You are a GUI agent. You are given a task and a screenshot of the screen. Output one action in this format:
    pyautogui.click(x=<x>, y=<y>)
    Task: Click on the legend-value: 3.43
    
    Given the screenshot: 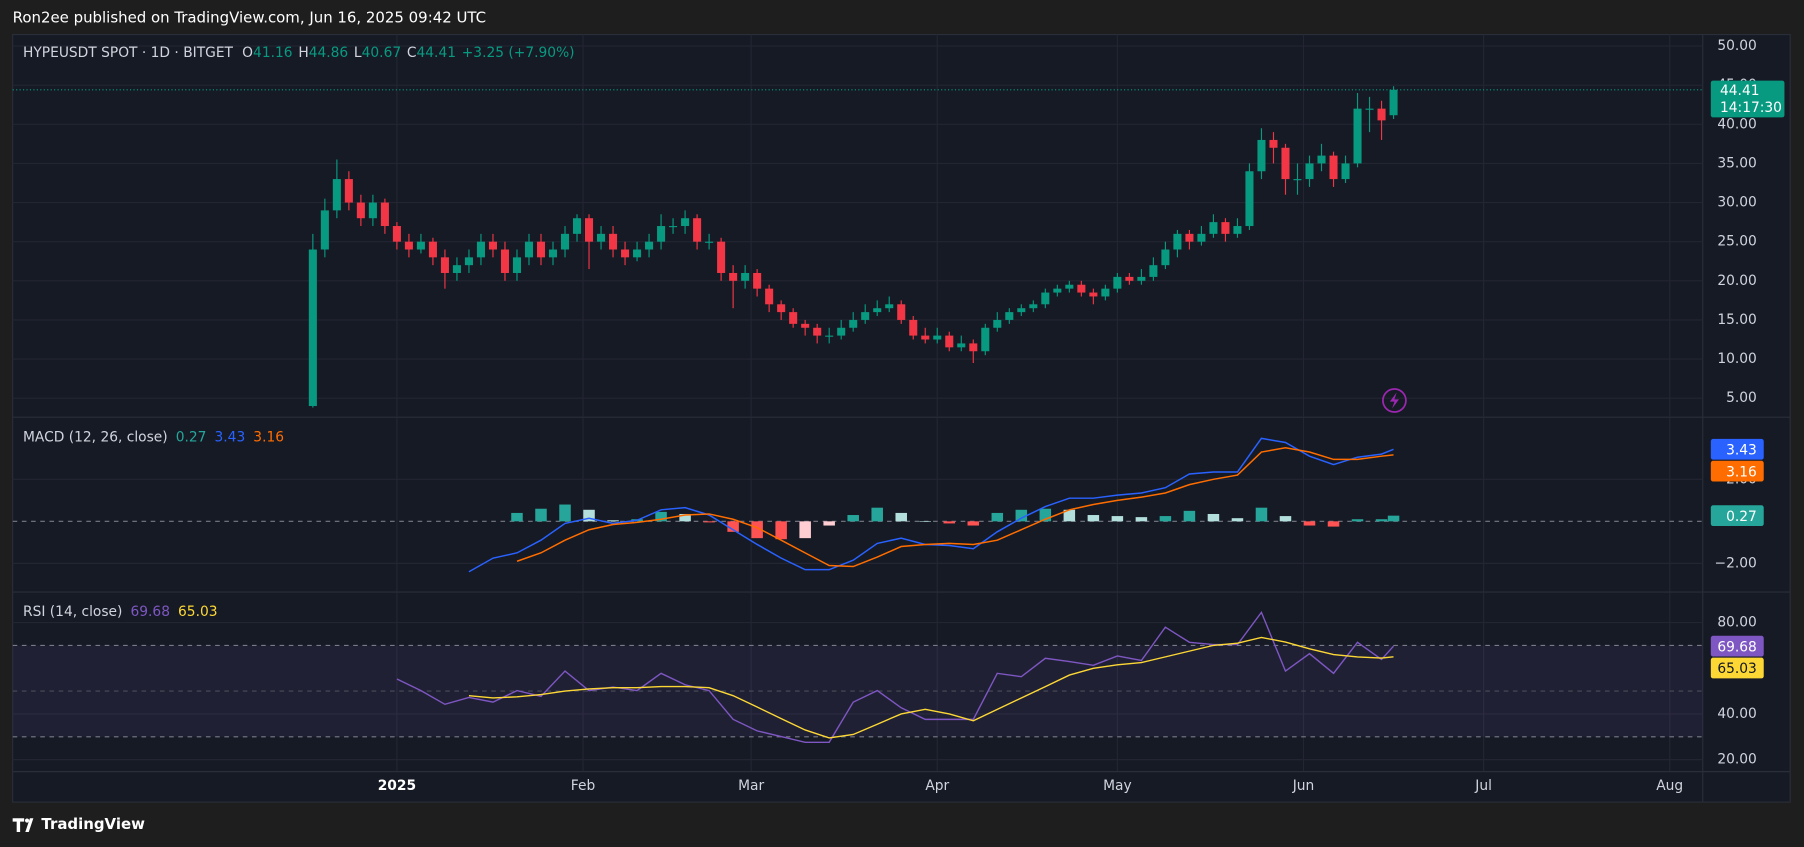 What is the action you would take?
    pyautogui.click(x=230, y=437)
    